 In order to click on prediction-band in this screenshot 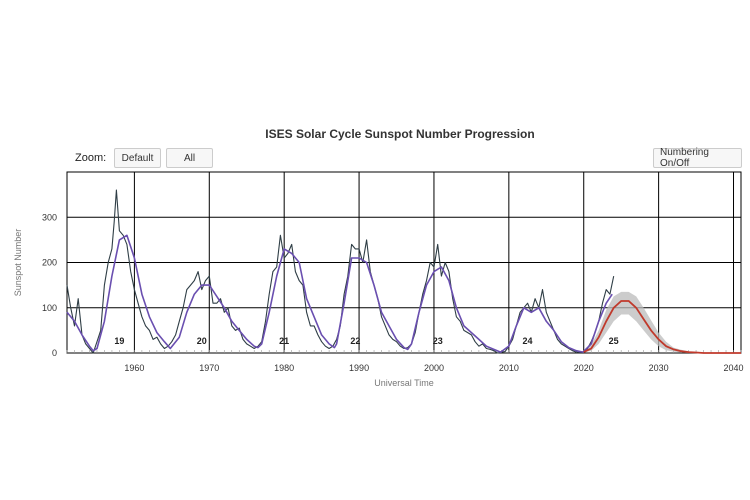, I will do `click(662, 322)`.